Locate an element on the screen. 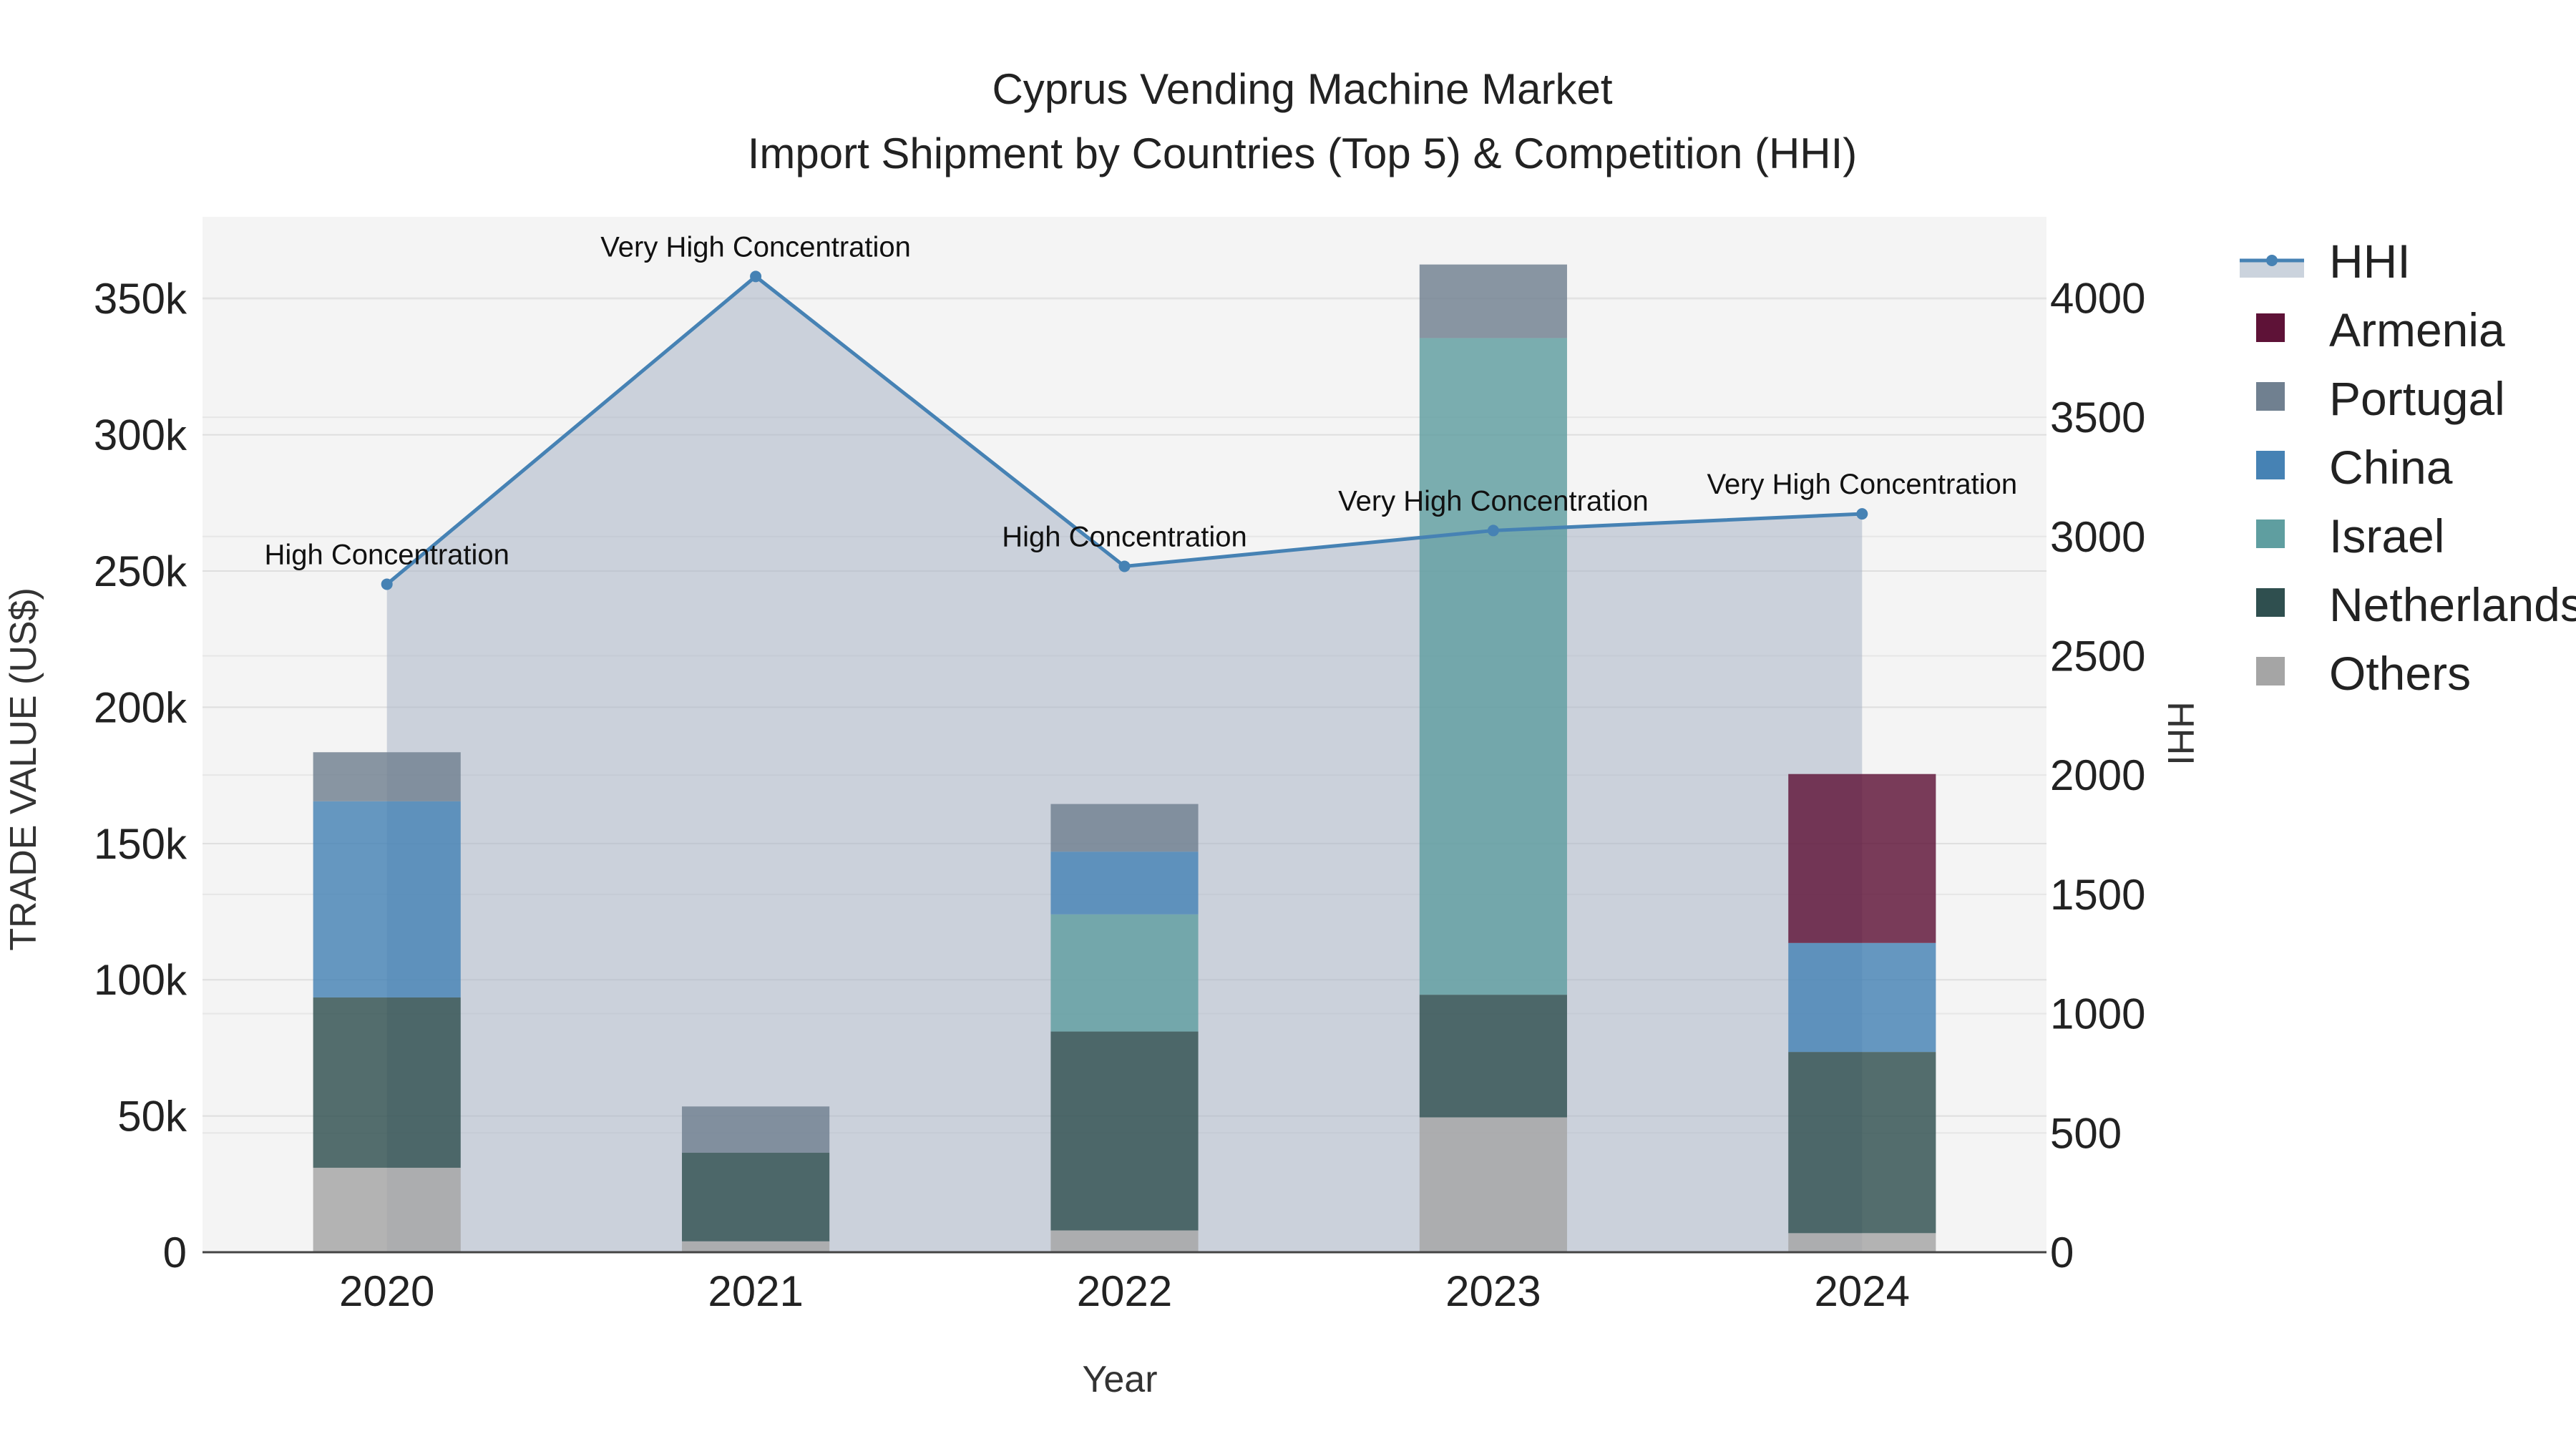  y2-tick-label: 1500 is located at coordinates (2097, 895).